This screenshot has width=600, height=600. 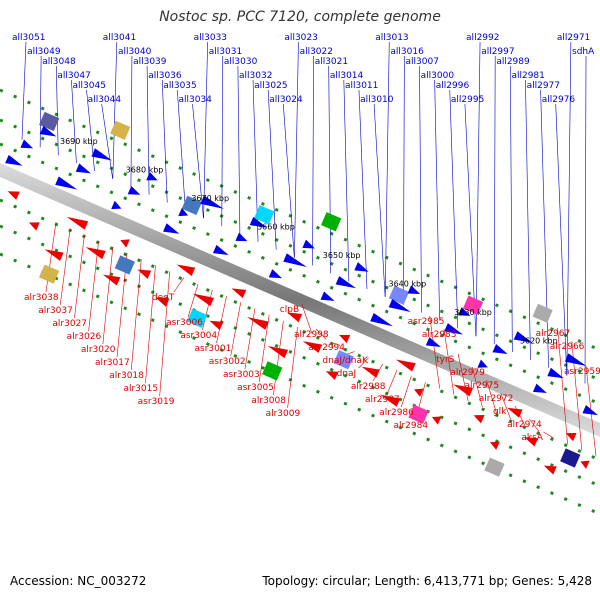 I want to click on leader-line-alr3027, so click(x=79, y=276).